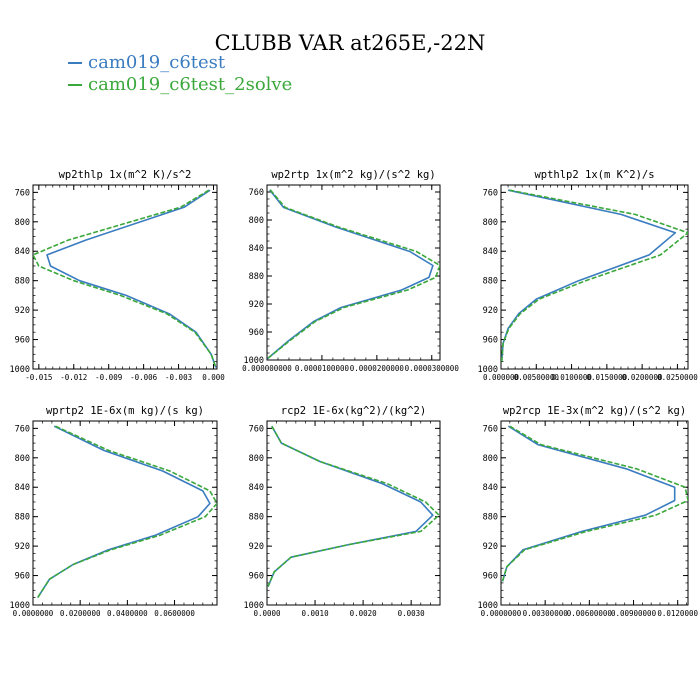  What do you see at coordinates (38, 377) in the screenshot?
I see `x-tick-label: -0.015` at bounding box center [38, 377].